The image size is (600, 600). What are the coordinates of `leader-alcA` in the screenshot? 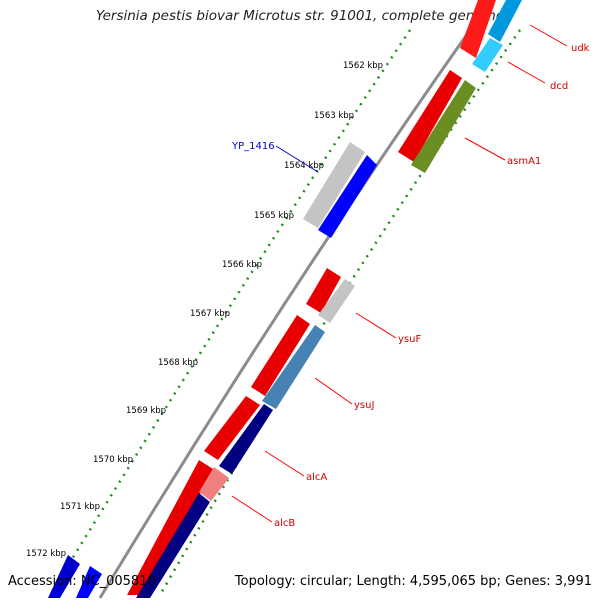 It's located at (284, 463).